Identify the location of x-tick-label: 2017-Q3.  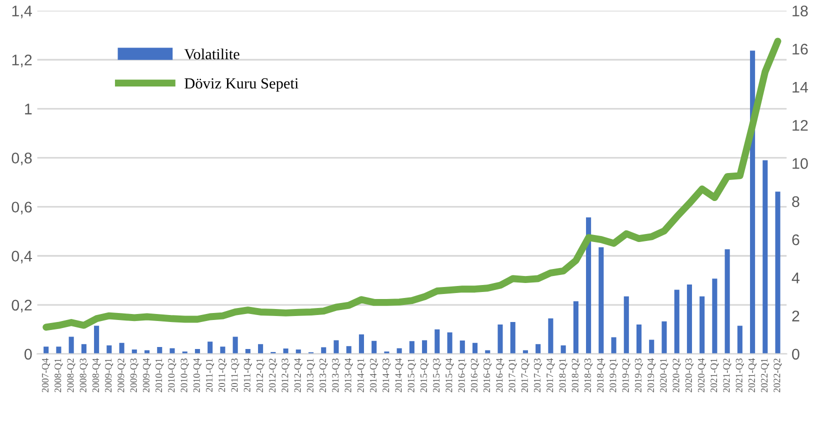
(538, 375).